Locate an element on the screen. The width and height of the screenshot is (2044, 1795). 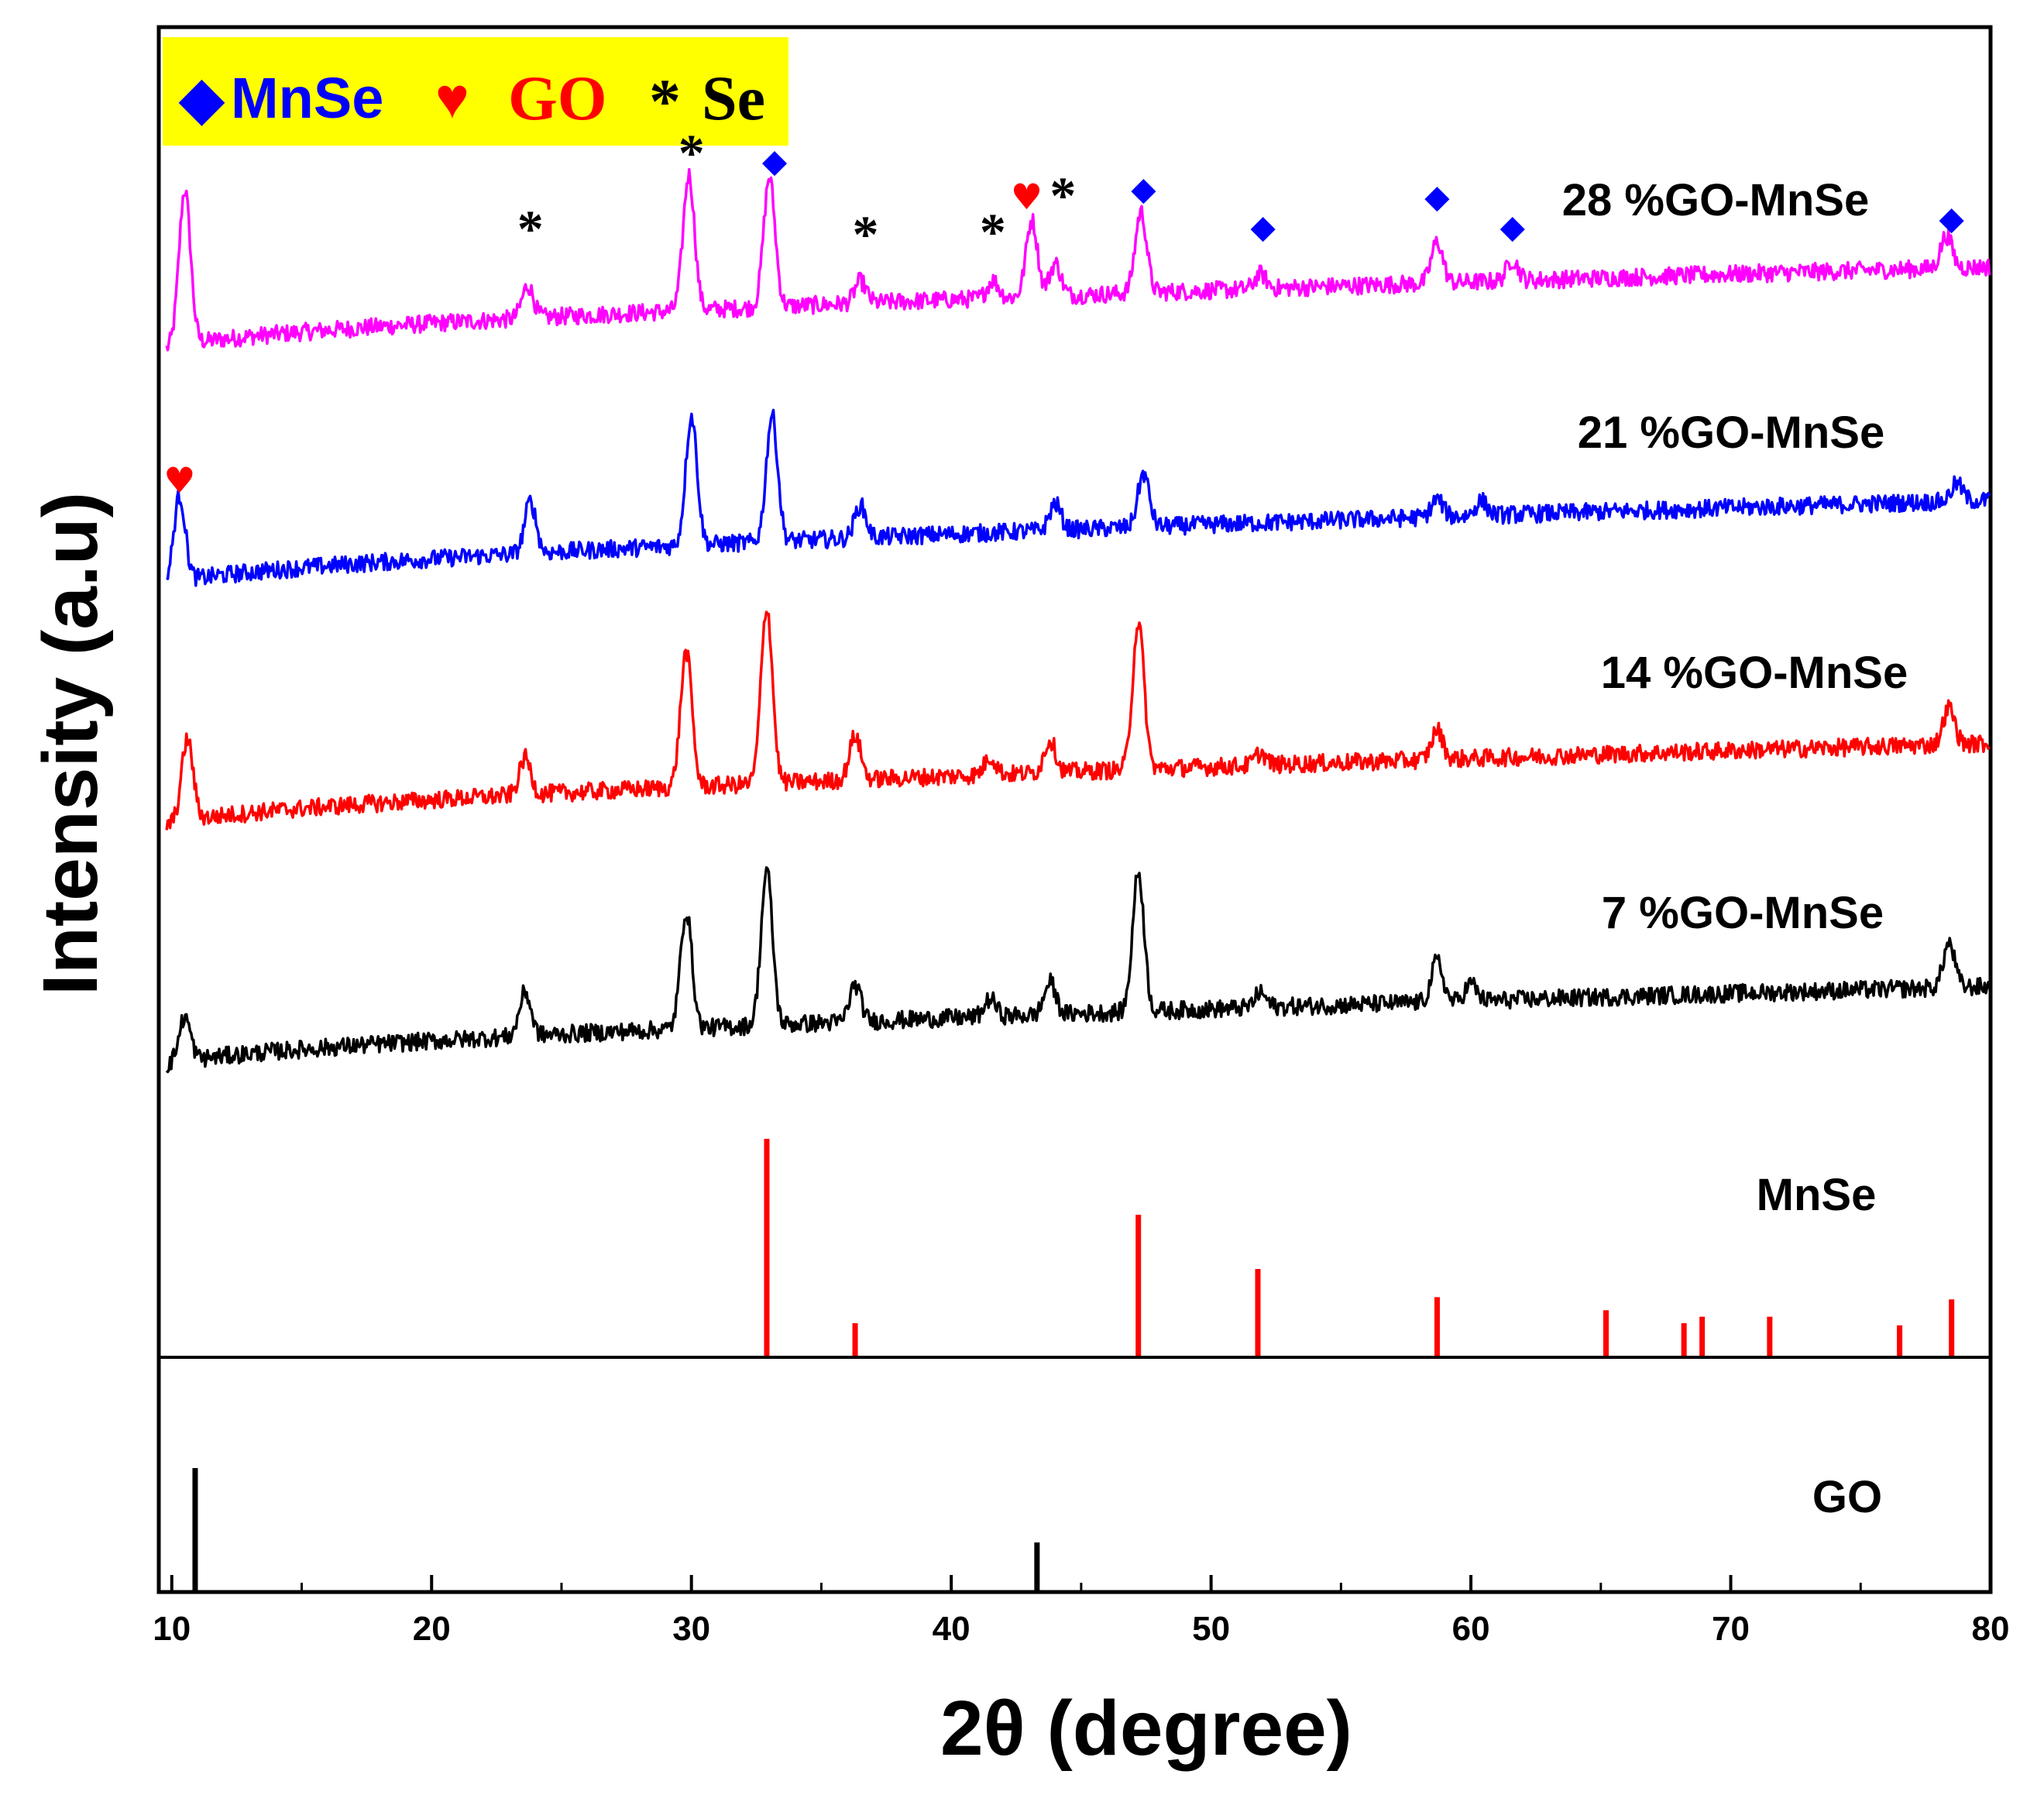
x-tick-label: 30 is located at coordinates (691, 1629).